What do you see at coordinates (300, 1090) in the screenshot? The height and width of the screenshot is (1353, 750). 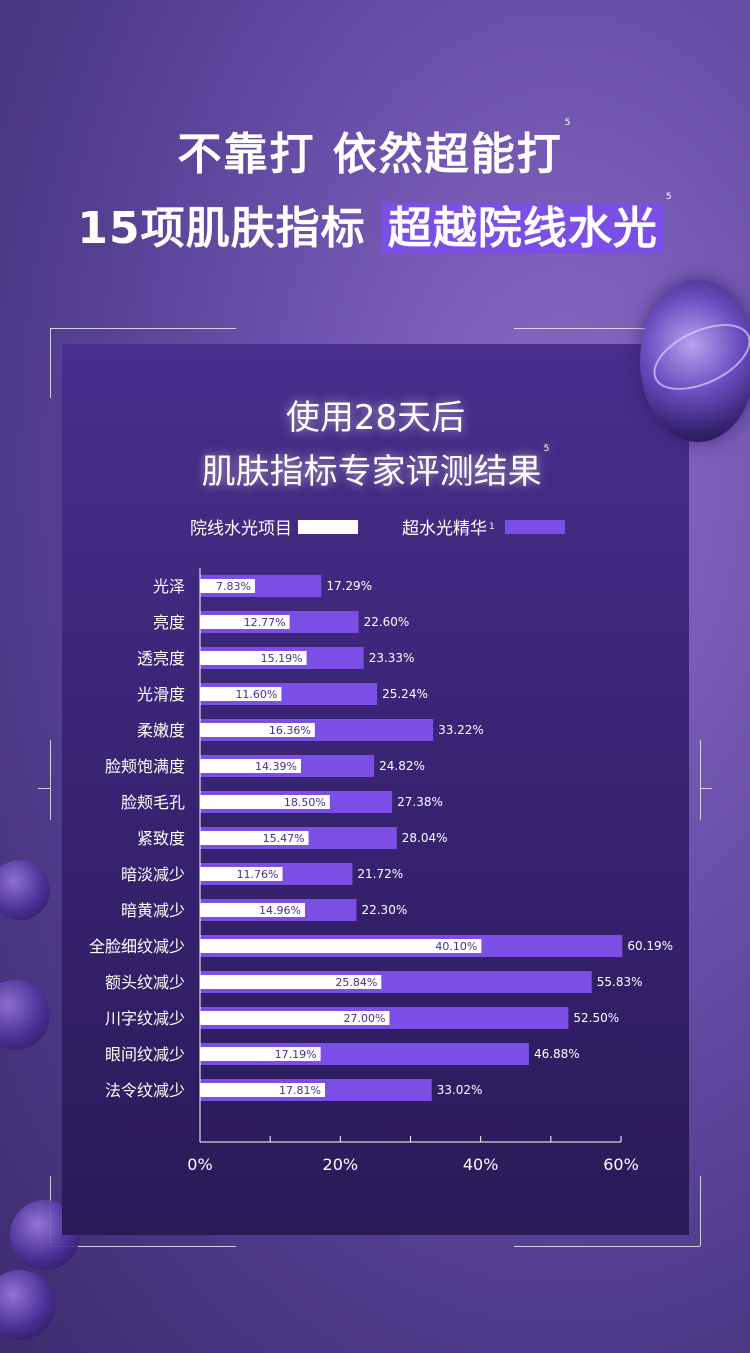 I see `data-label-clinic: 17.81%` at bounding box center [300, 1090].